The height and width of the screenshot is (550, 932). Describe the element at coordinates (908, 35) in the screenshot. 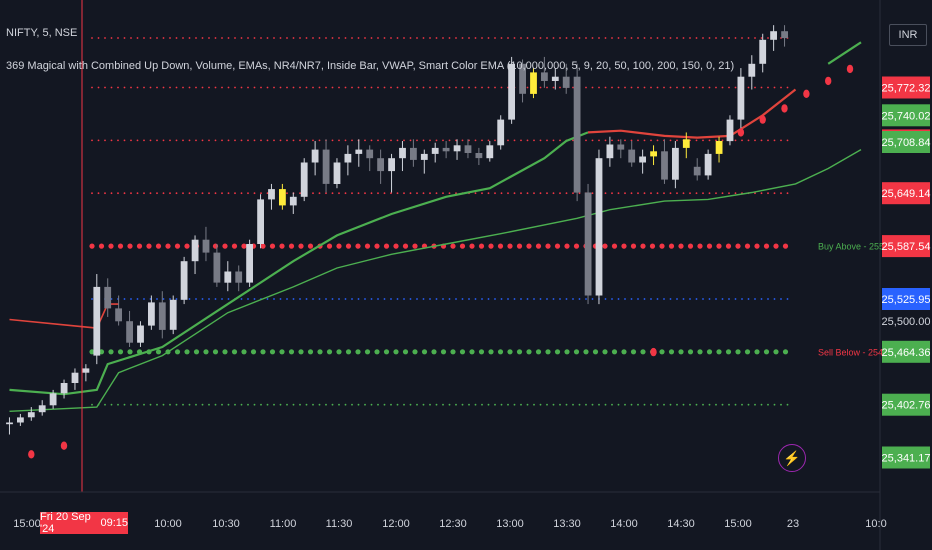

I see `currency-button: INR` at that location.